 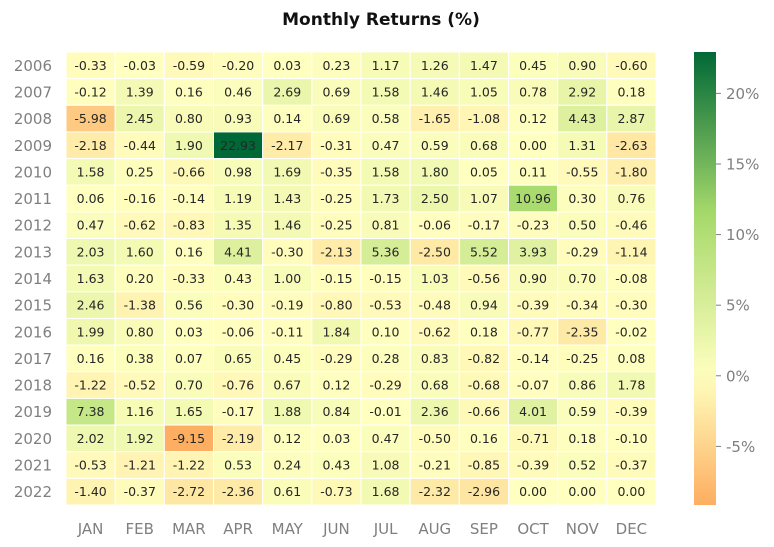 What do you see at coordinates (288, 529) in the screenshot?
I see `month-tick-label: MAY` at bounding box center [288, 529].